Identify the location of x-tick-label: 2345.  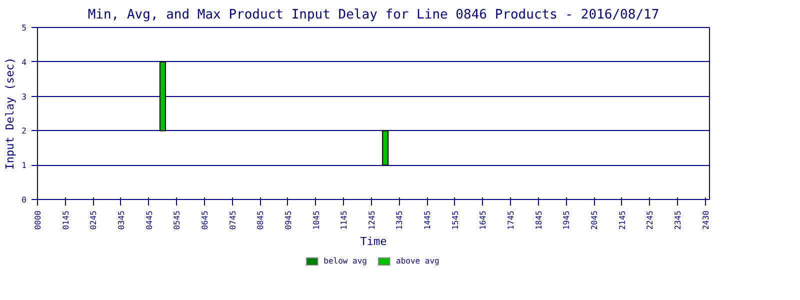
(678, 220).